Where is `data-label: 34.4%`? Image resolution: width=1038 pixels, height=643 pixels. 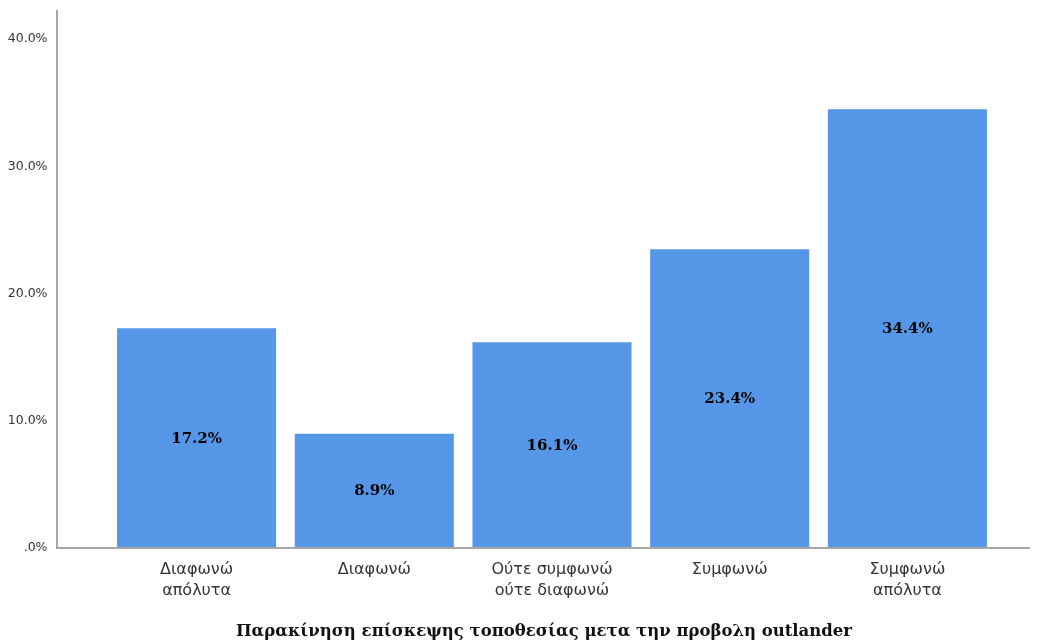 data-label: 34.4% is located at coordinates (907, 328).